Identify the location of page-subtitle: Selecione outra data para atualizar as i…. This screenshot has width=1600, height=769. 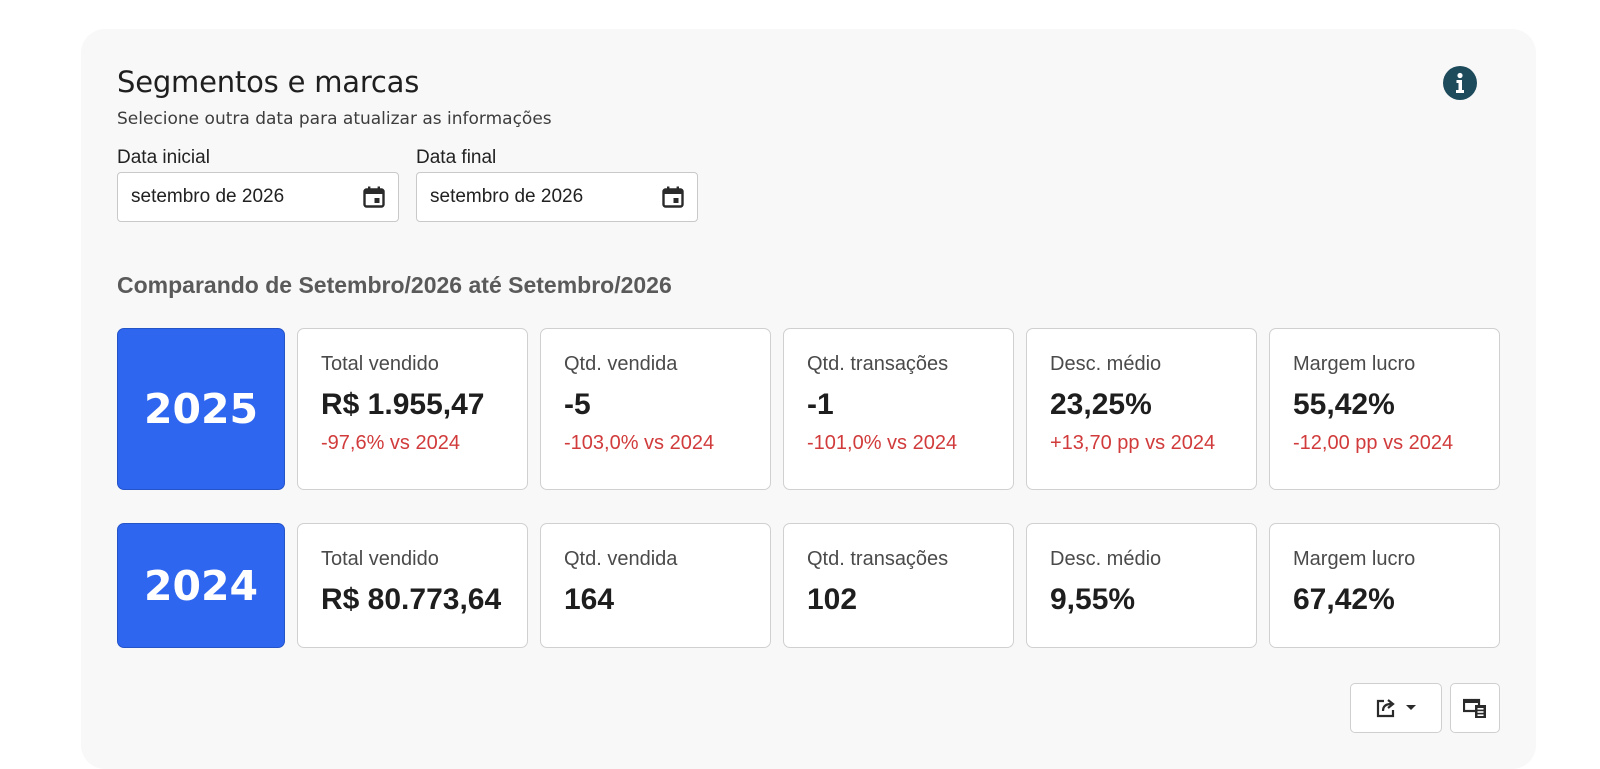
(334, 119).